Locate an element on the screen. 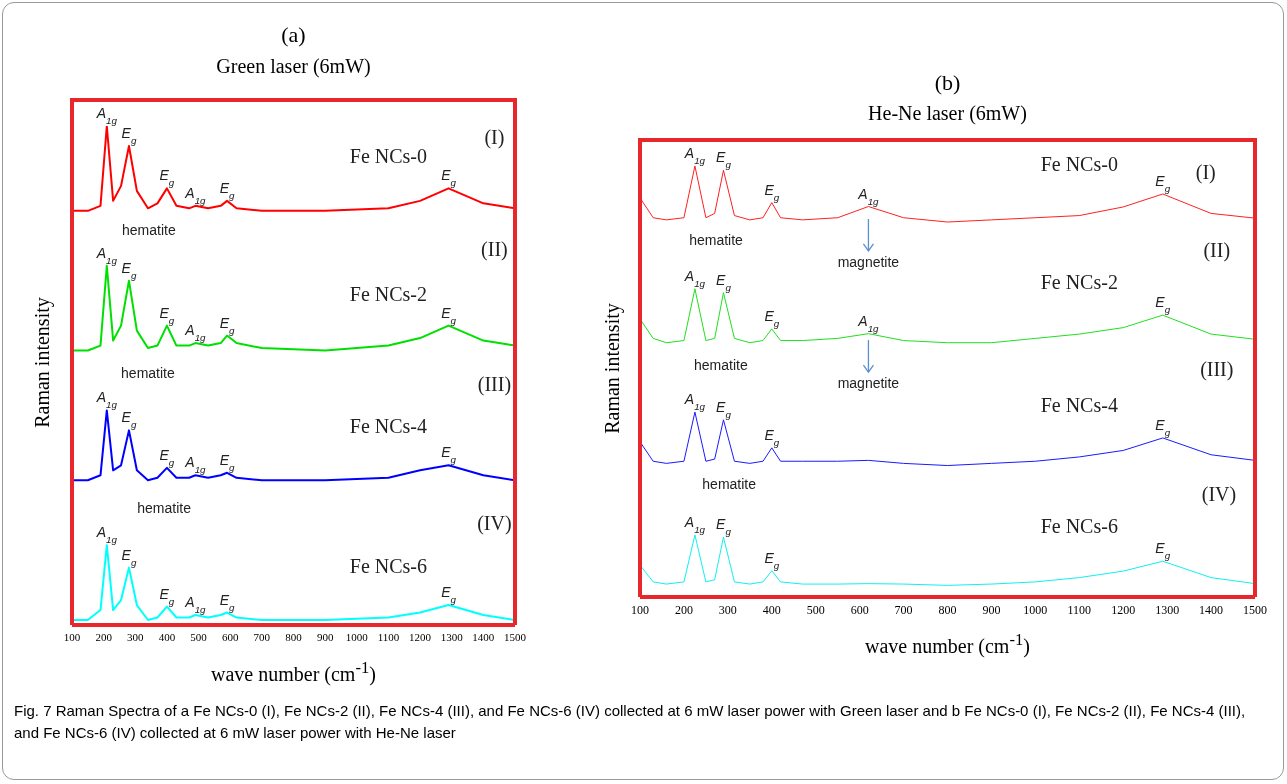 The image size is (1287, 784). chart-subtitle: Green laser (6mW) is located at coordinates (293, 66).